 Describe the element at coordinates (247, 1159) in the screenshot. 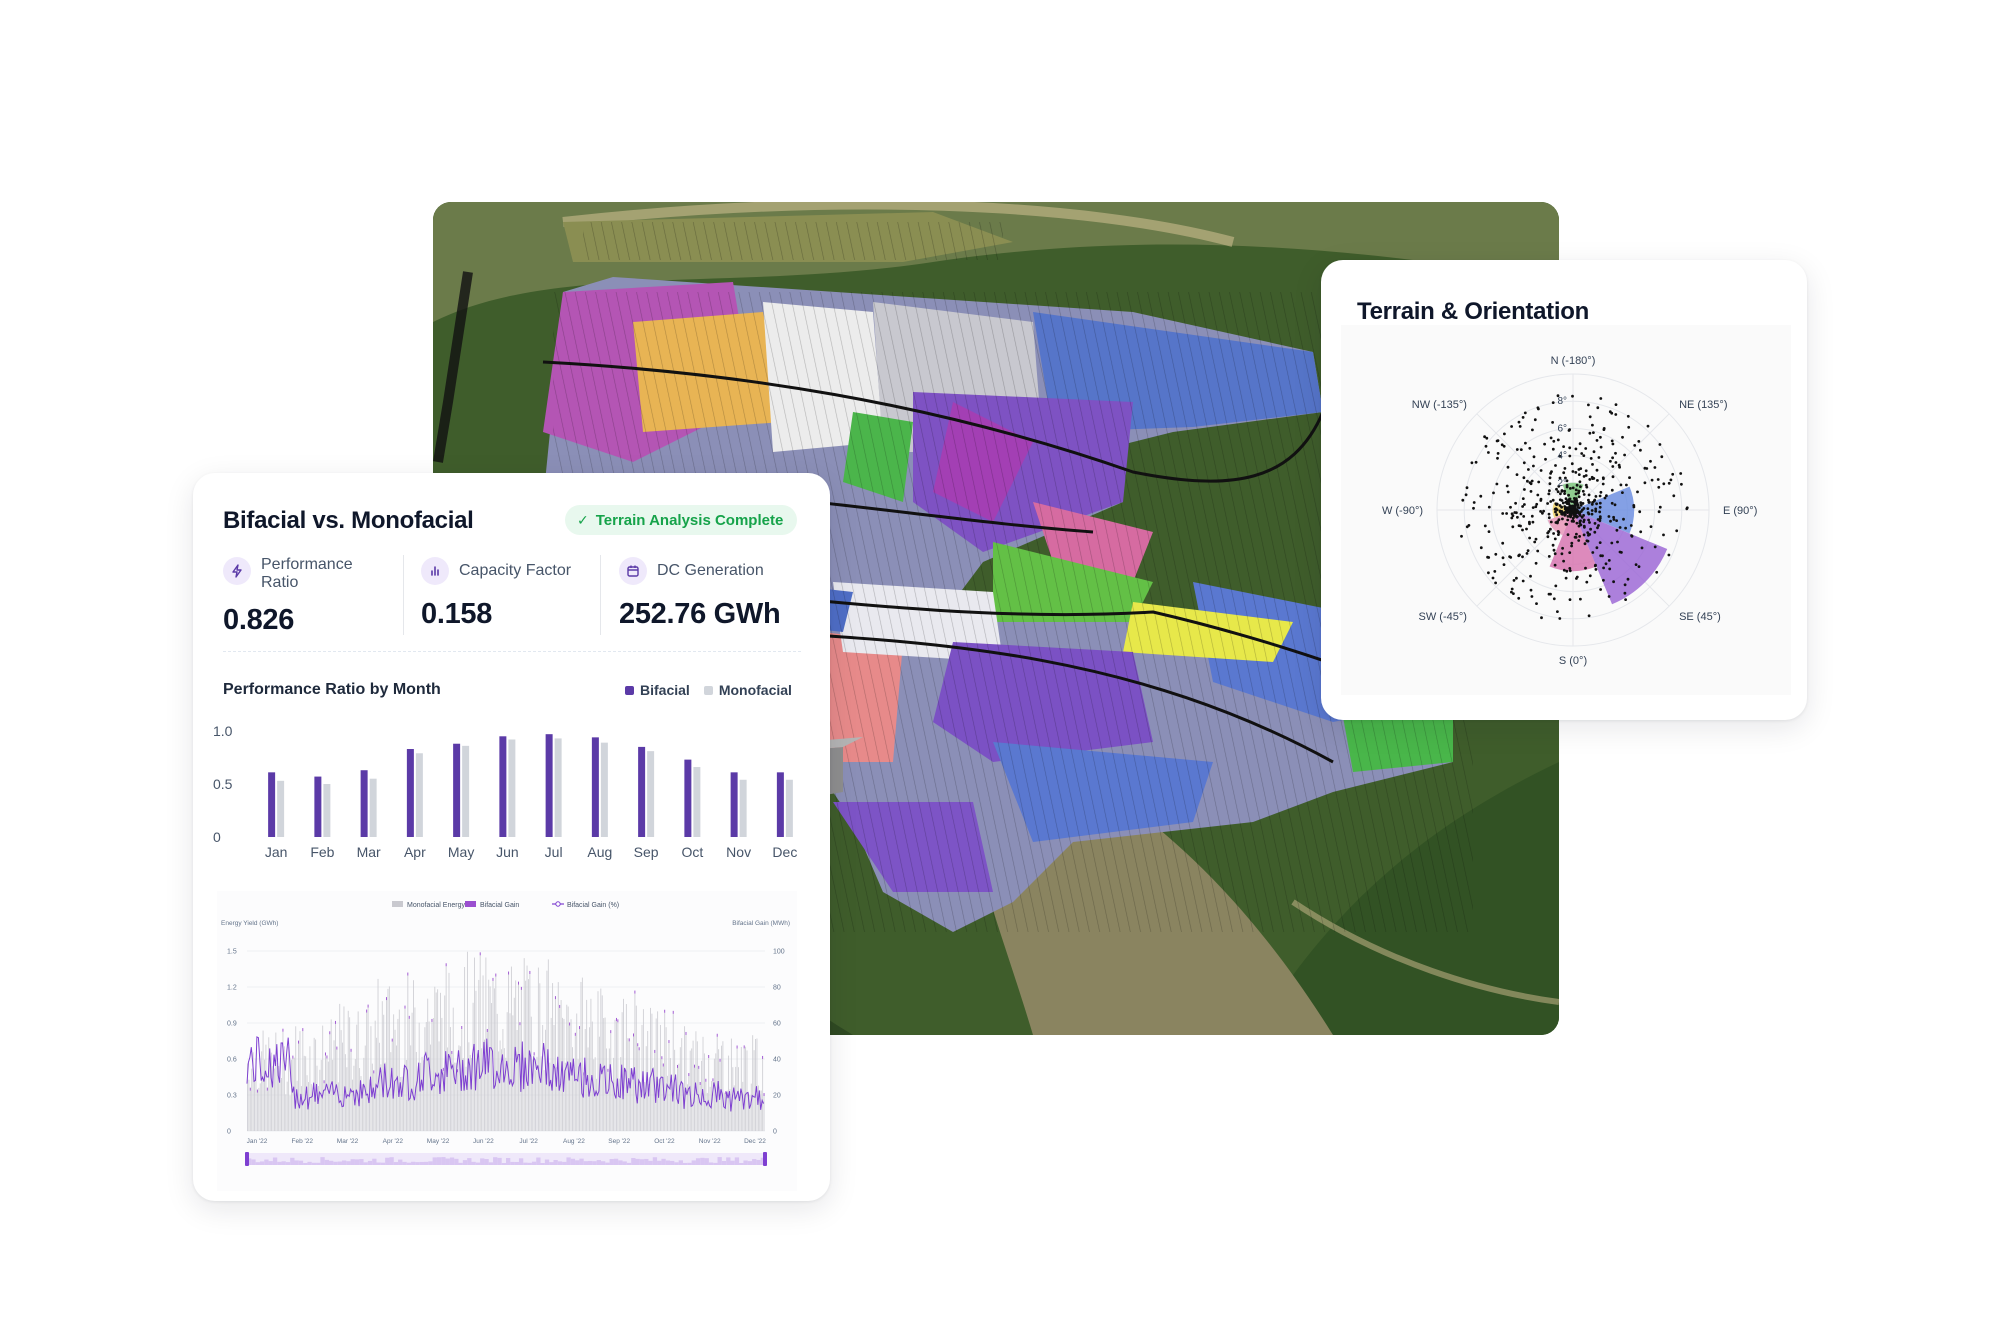

I see `range-slider-handle-left` at that location.